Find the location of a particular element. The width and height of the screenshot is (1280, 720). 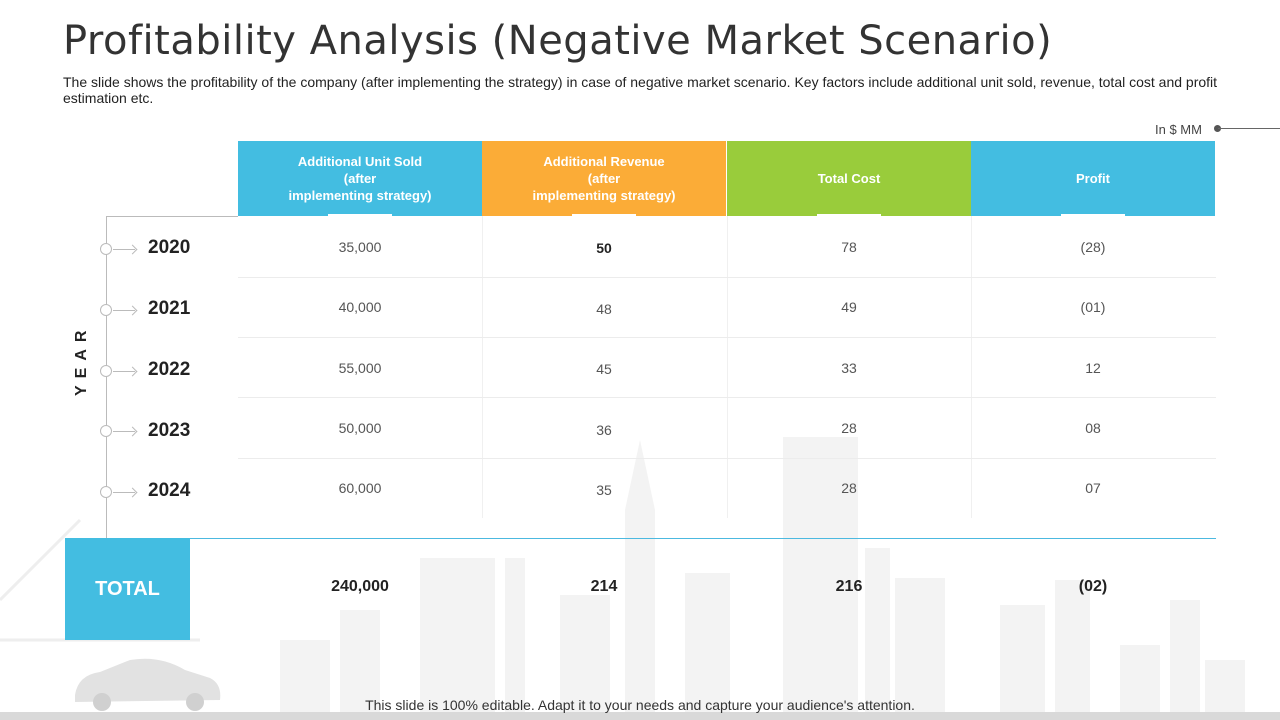

header-total-cost: Total Cost is located at coordinates (849, 178).